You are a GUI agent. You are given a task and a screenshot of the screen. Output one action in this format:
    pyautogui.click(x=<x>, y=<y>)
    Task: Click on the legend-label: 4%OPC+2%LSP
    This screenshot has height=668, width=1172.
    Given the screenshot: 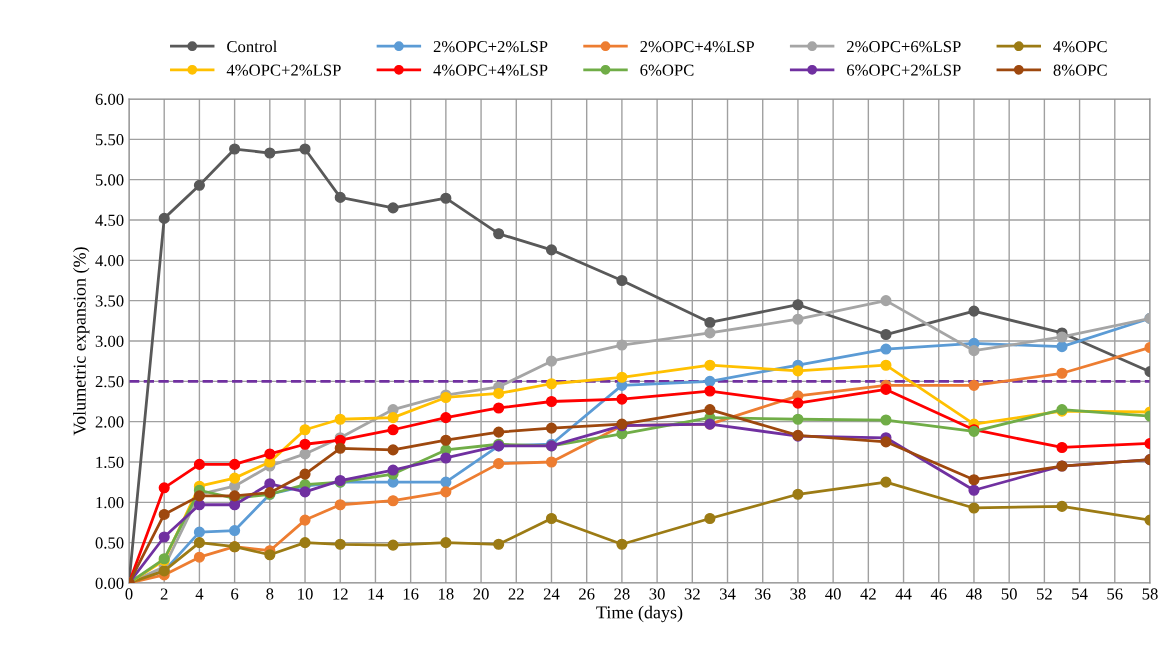 What is the action you would take?
    pyautogui.click(x=283, y=70)
    